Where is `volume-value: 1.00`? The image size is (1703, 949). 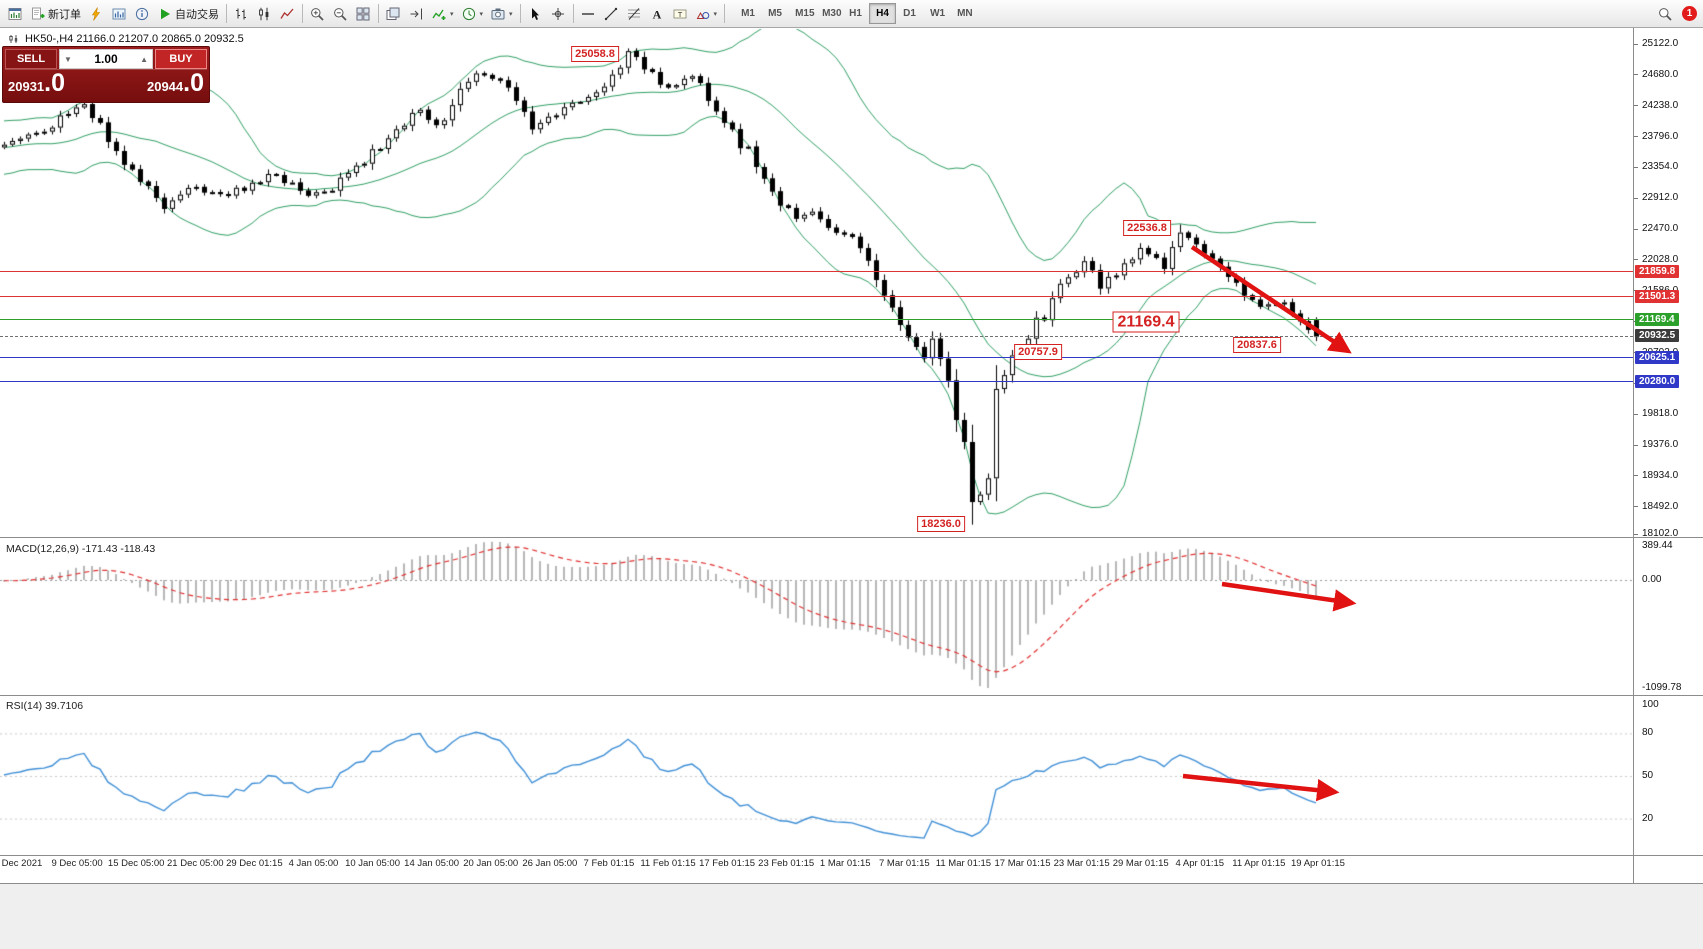 volume-value: 1.00 is located at coordinates (106, 59).